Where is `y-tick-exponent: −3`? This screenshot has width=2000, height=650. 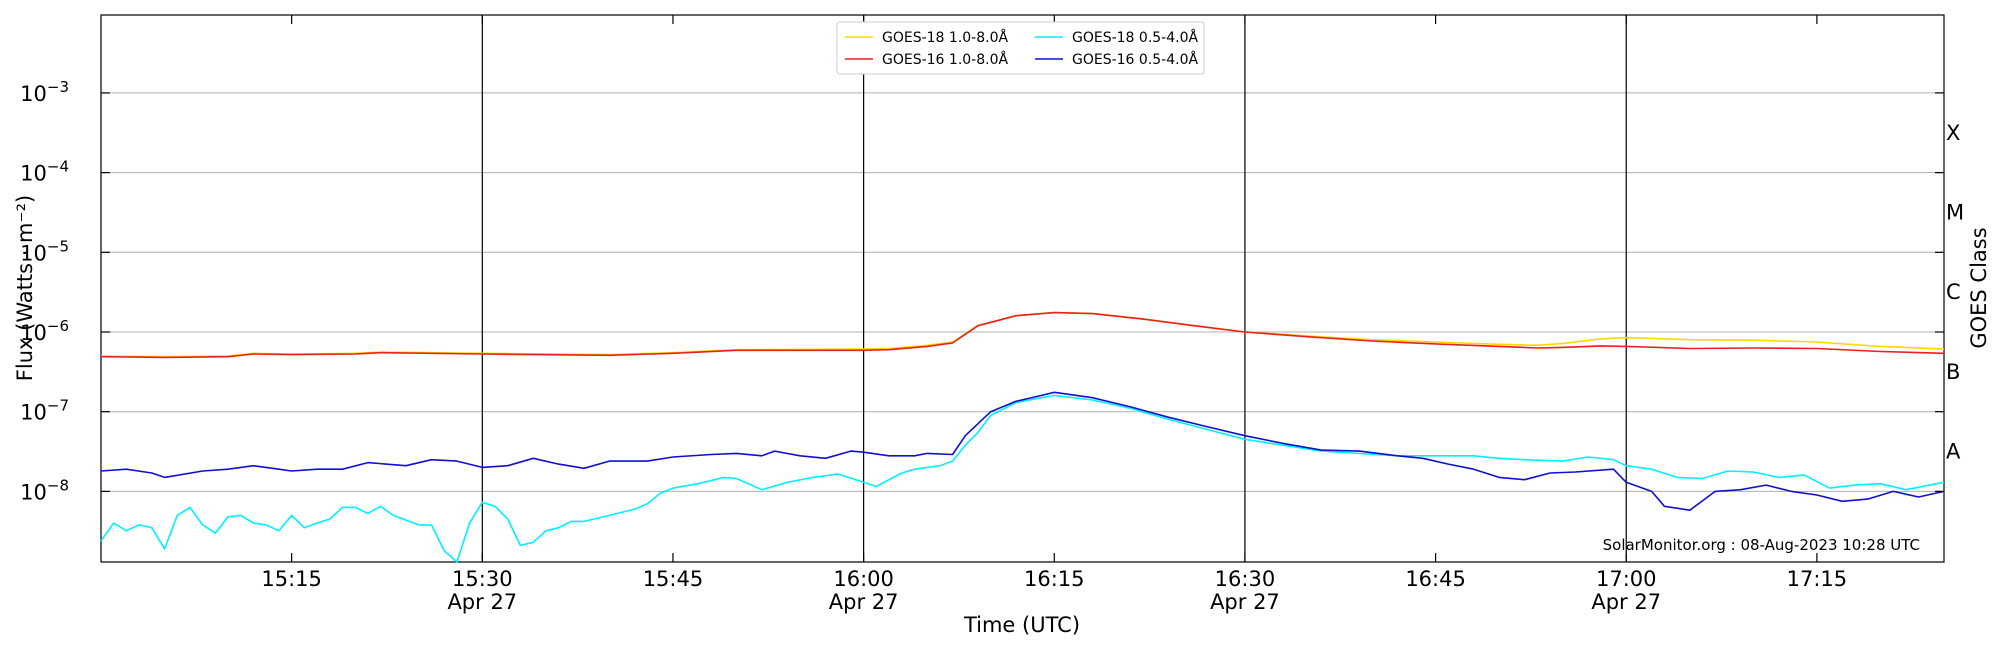
y-tick-exponent: −3 is located at coordinates (58, 87).